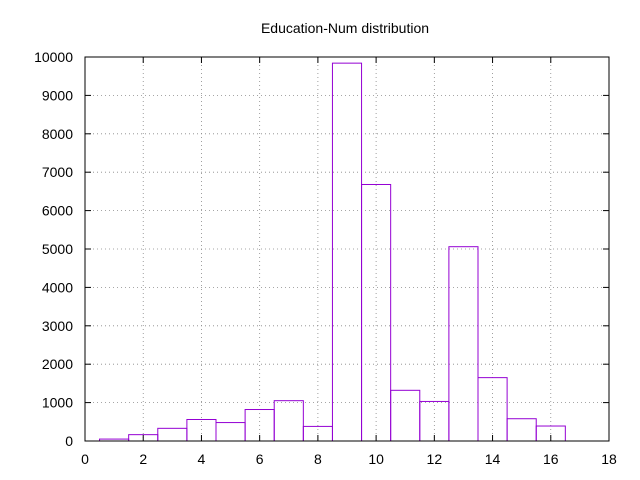 The width and height of the screenshot is (640, 480). What do you see at coordinates (260, 459) in the screenshot?
I see `x-tick-label: 6` at bounding box center [260, 459].